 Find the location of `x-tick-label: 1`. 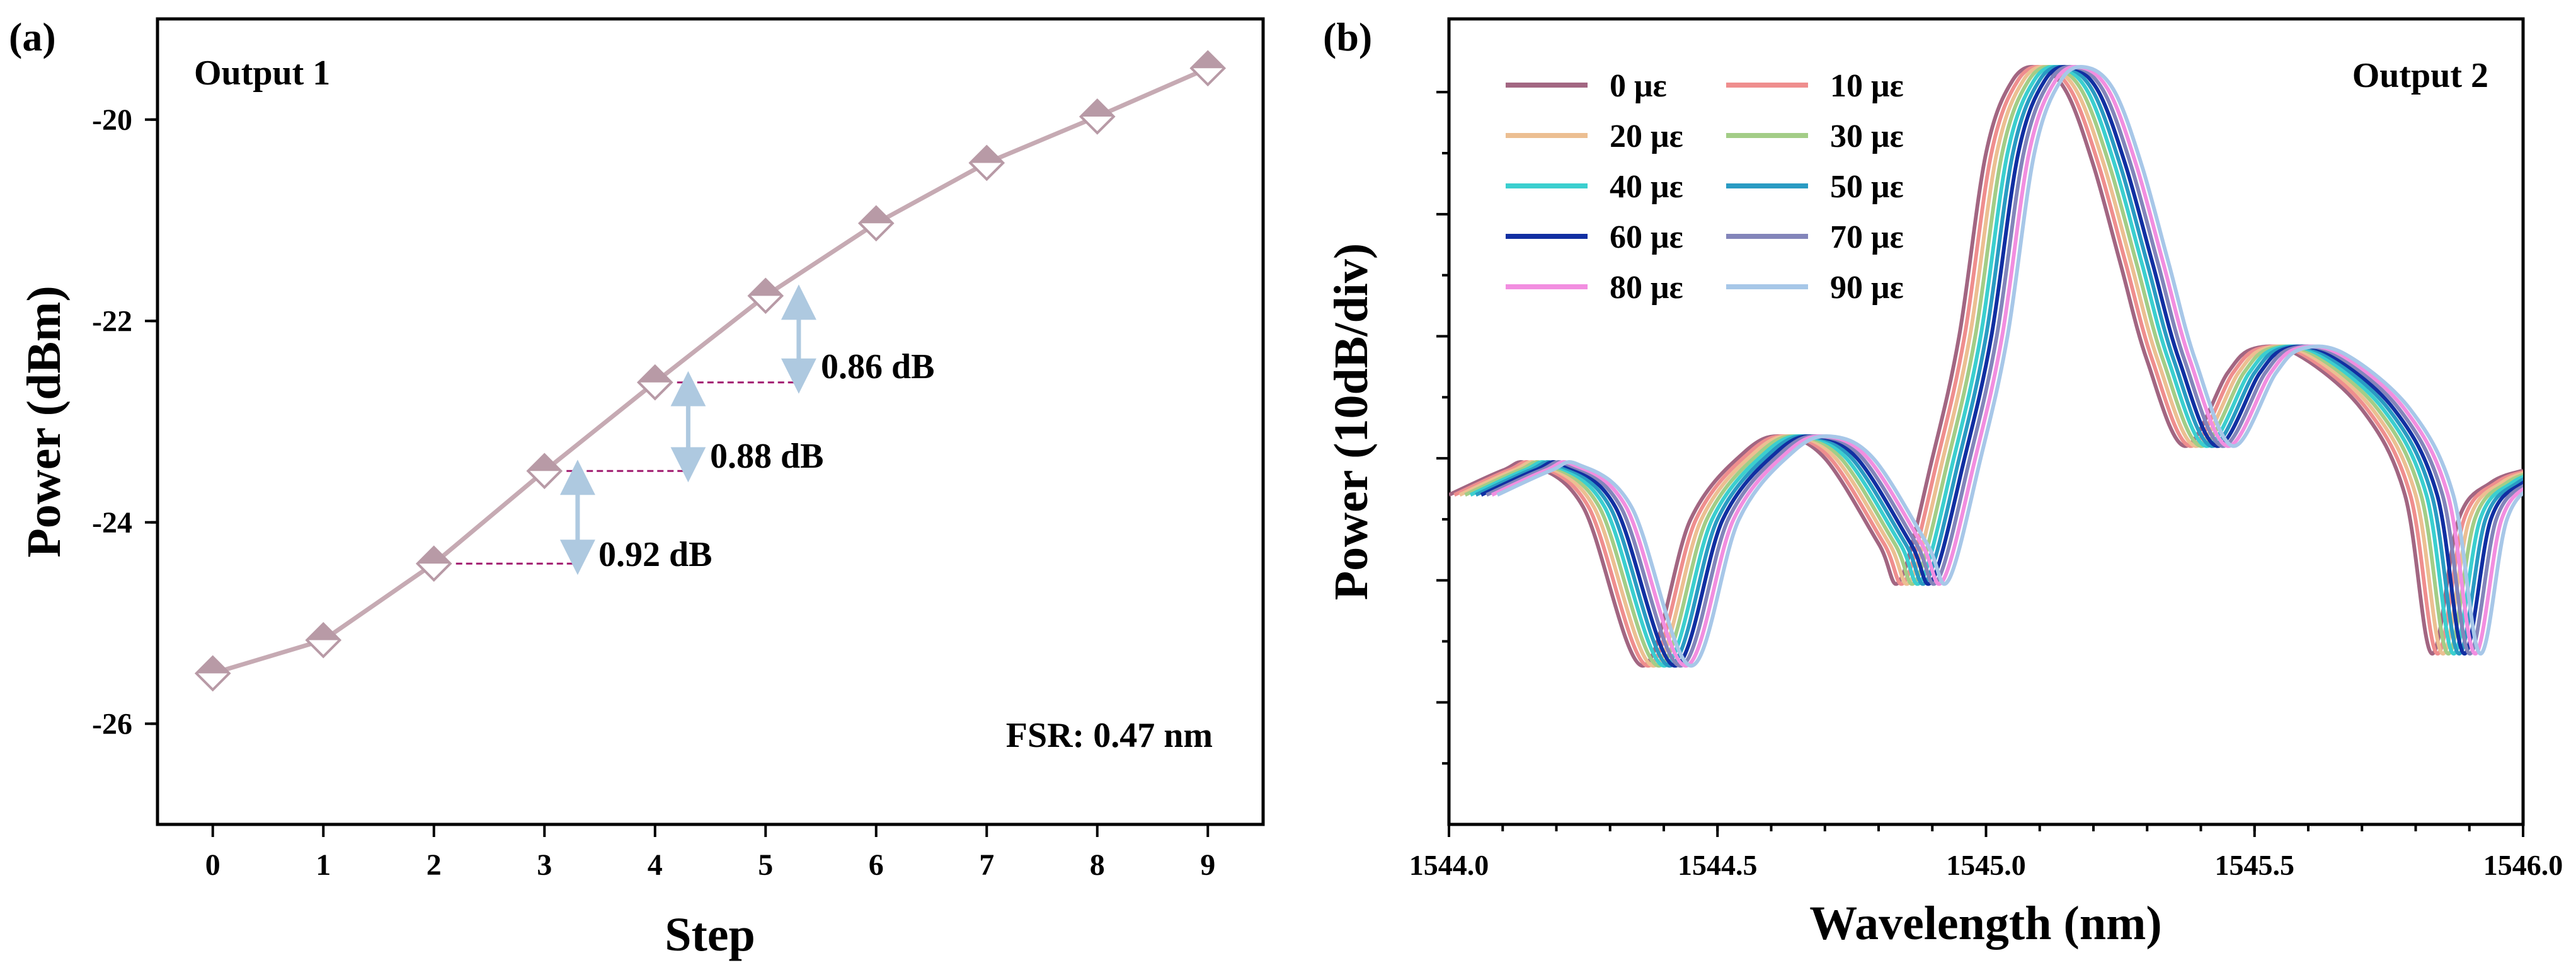

x-tick-label: 1 is located at coordinates (323, 865).